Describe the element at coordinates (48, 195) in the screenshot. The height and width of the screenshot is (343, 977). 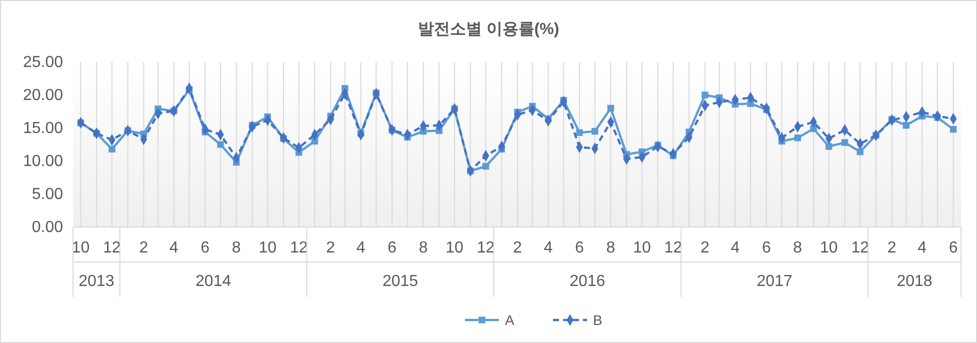
I see `y-tick-label: 5.00` at that location.